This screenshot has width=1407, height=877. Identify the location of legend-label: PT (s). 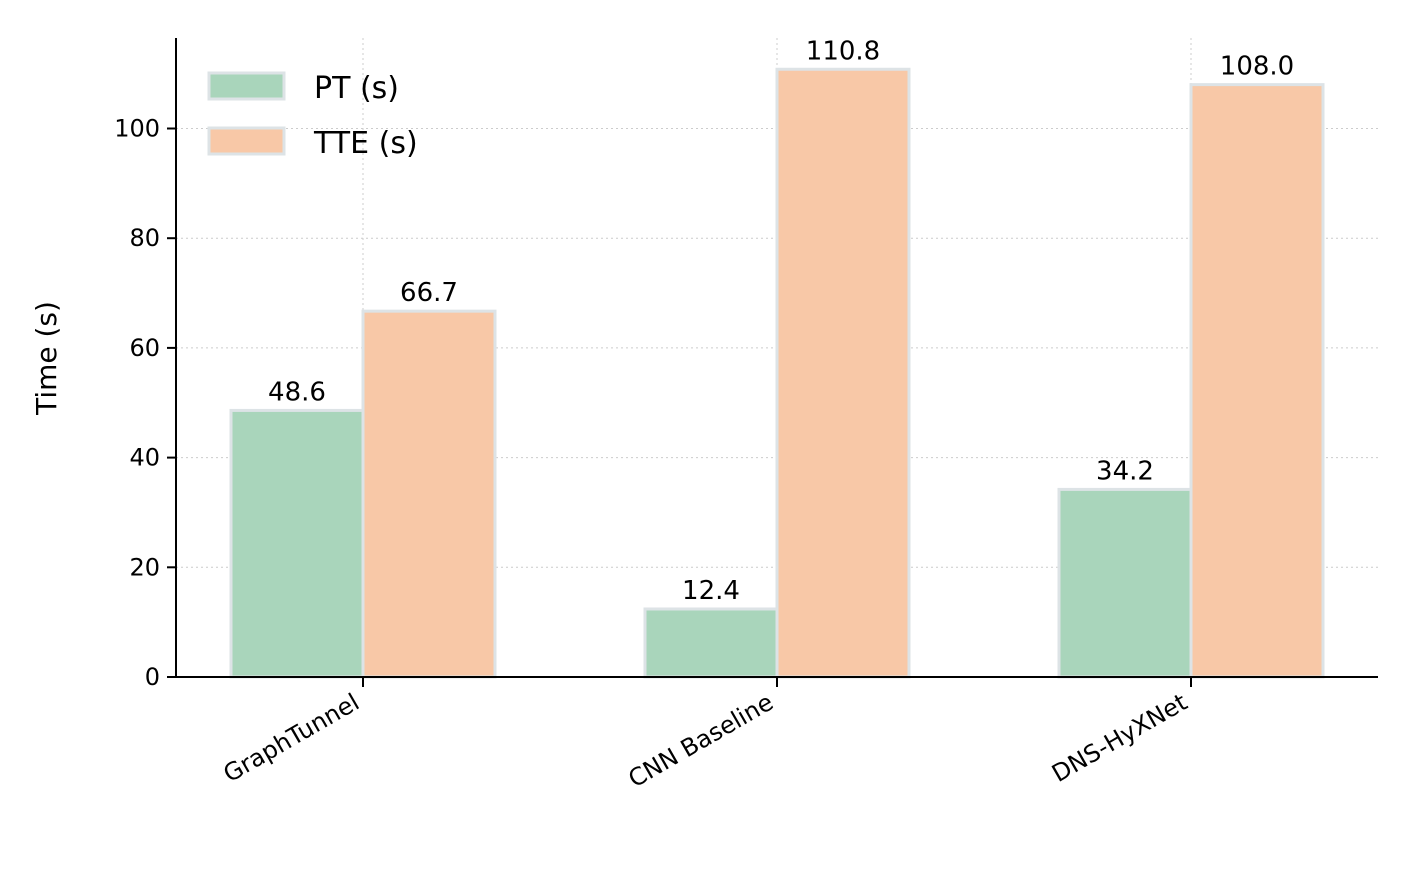
(356, 88).